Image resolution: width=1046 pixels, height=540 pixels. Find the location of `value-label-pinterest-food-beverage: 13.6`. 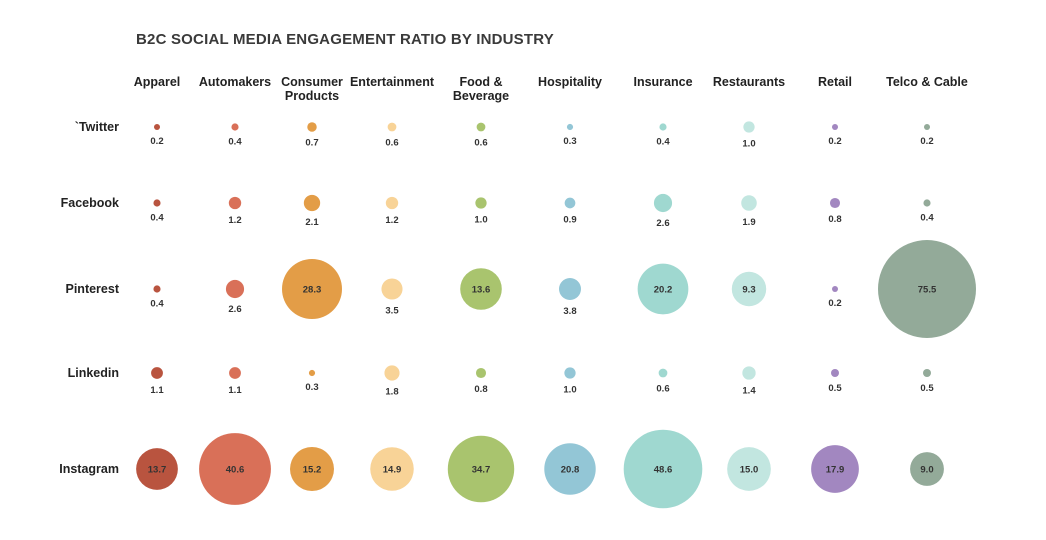

value-label-pinterest-food-beverage: 13.6 is located at coordinates (481, 290).